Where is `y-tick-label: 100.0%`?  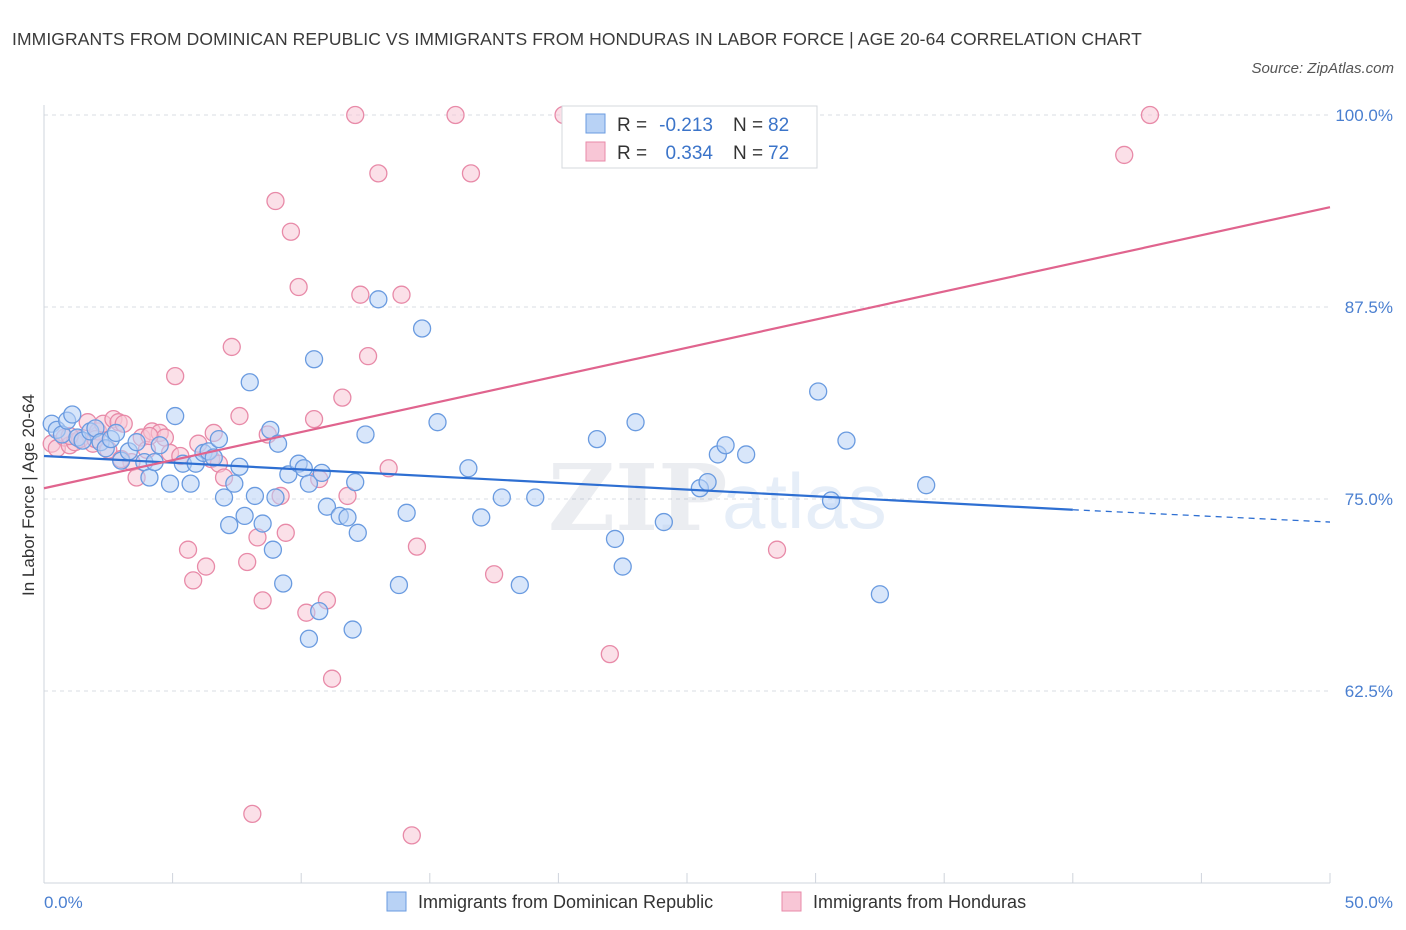 y-tick-label: 100.0% is located at coordinates (1364, 115).